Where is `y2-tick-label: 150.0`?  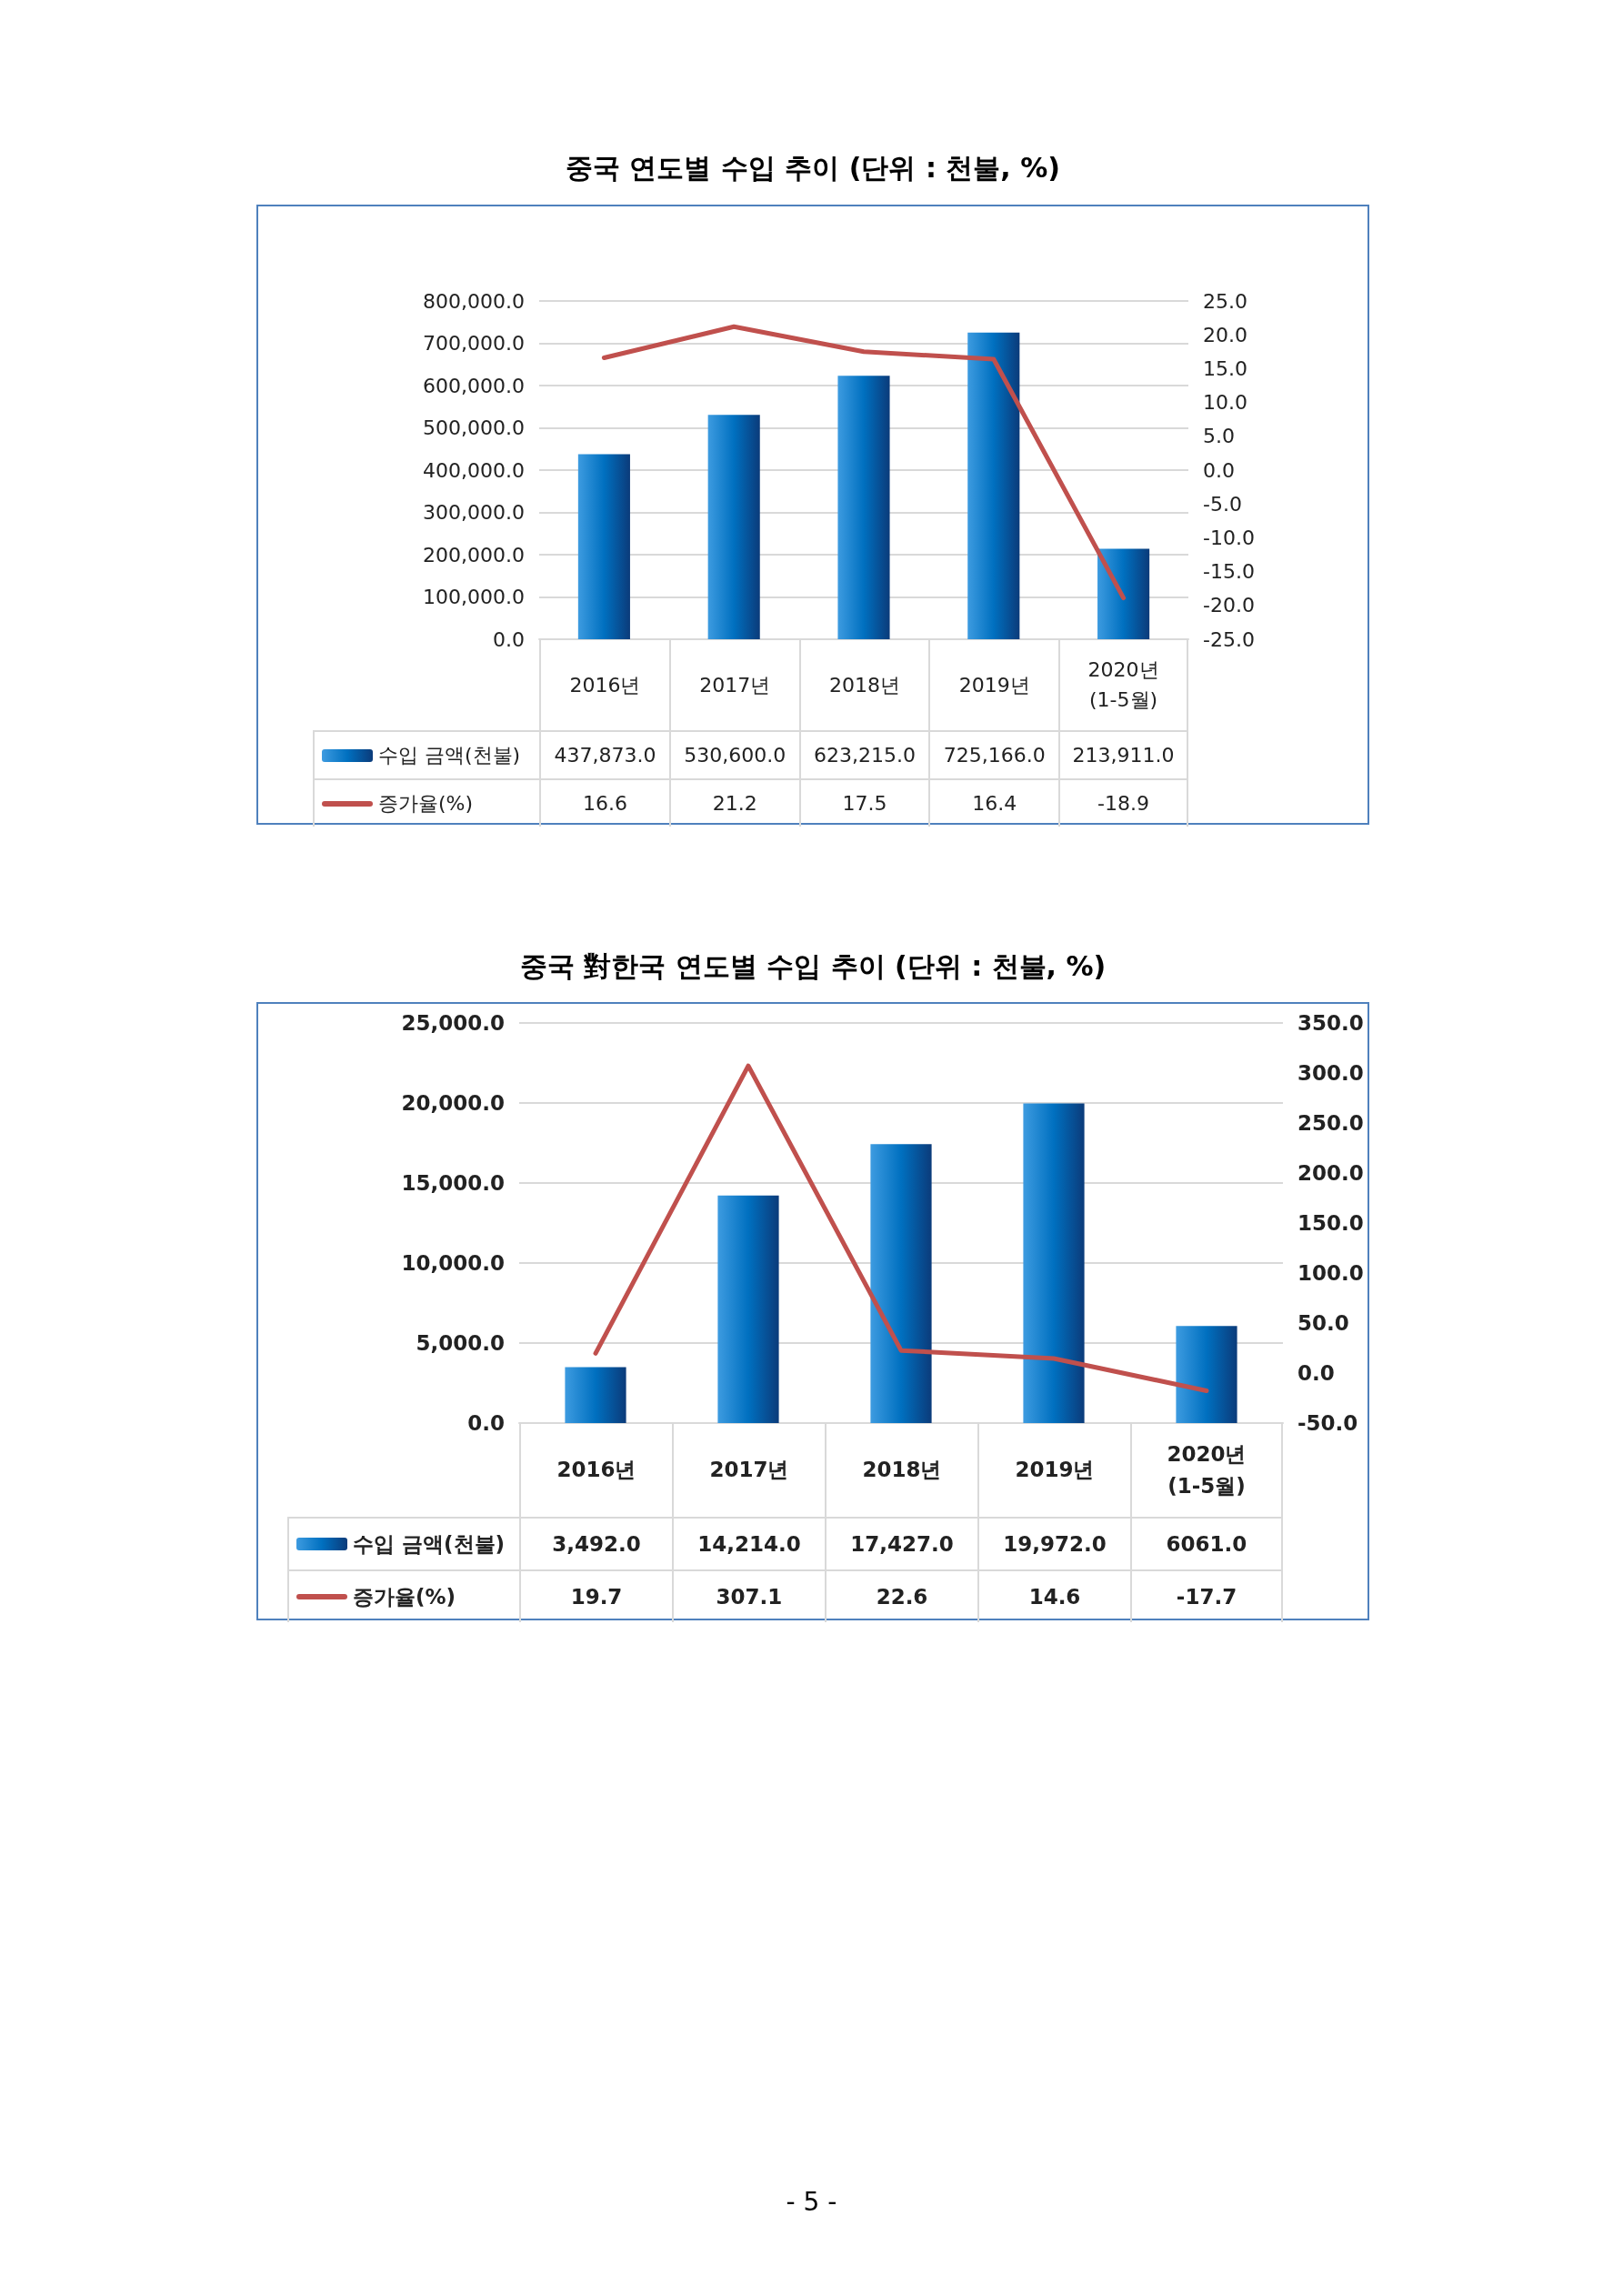
y2-tick-label: 150.0 is located at coordinates (1330, 1223).